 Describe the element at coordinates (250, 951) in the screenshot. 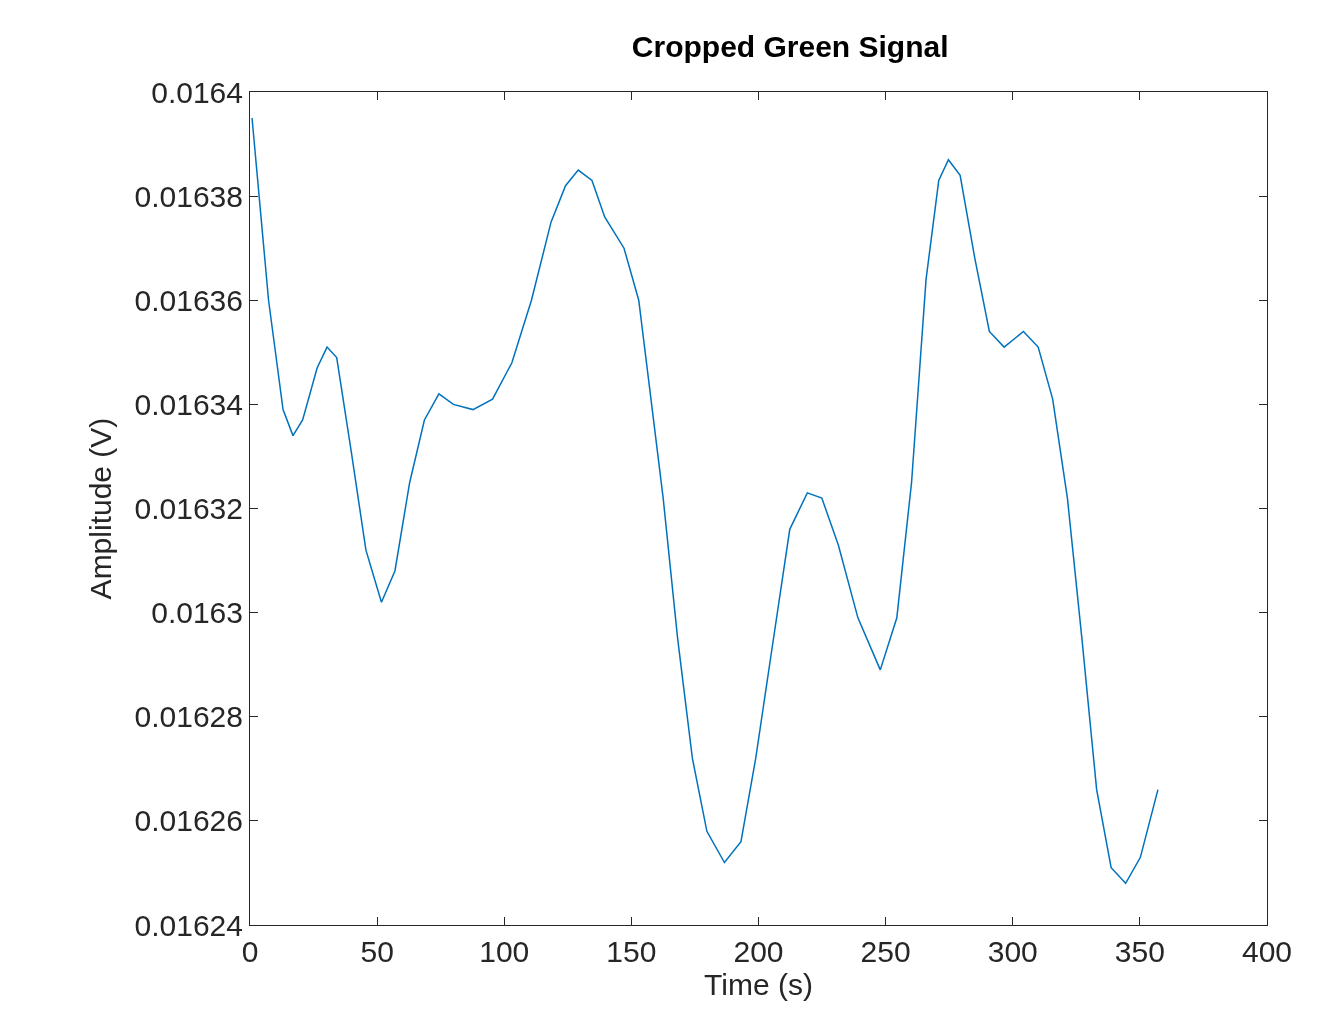

I see `x-tick-label: 0` at that location.